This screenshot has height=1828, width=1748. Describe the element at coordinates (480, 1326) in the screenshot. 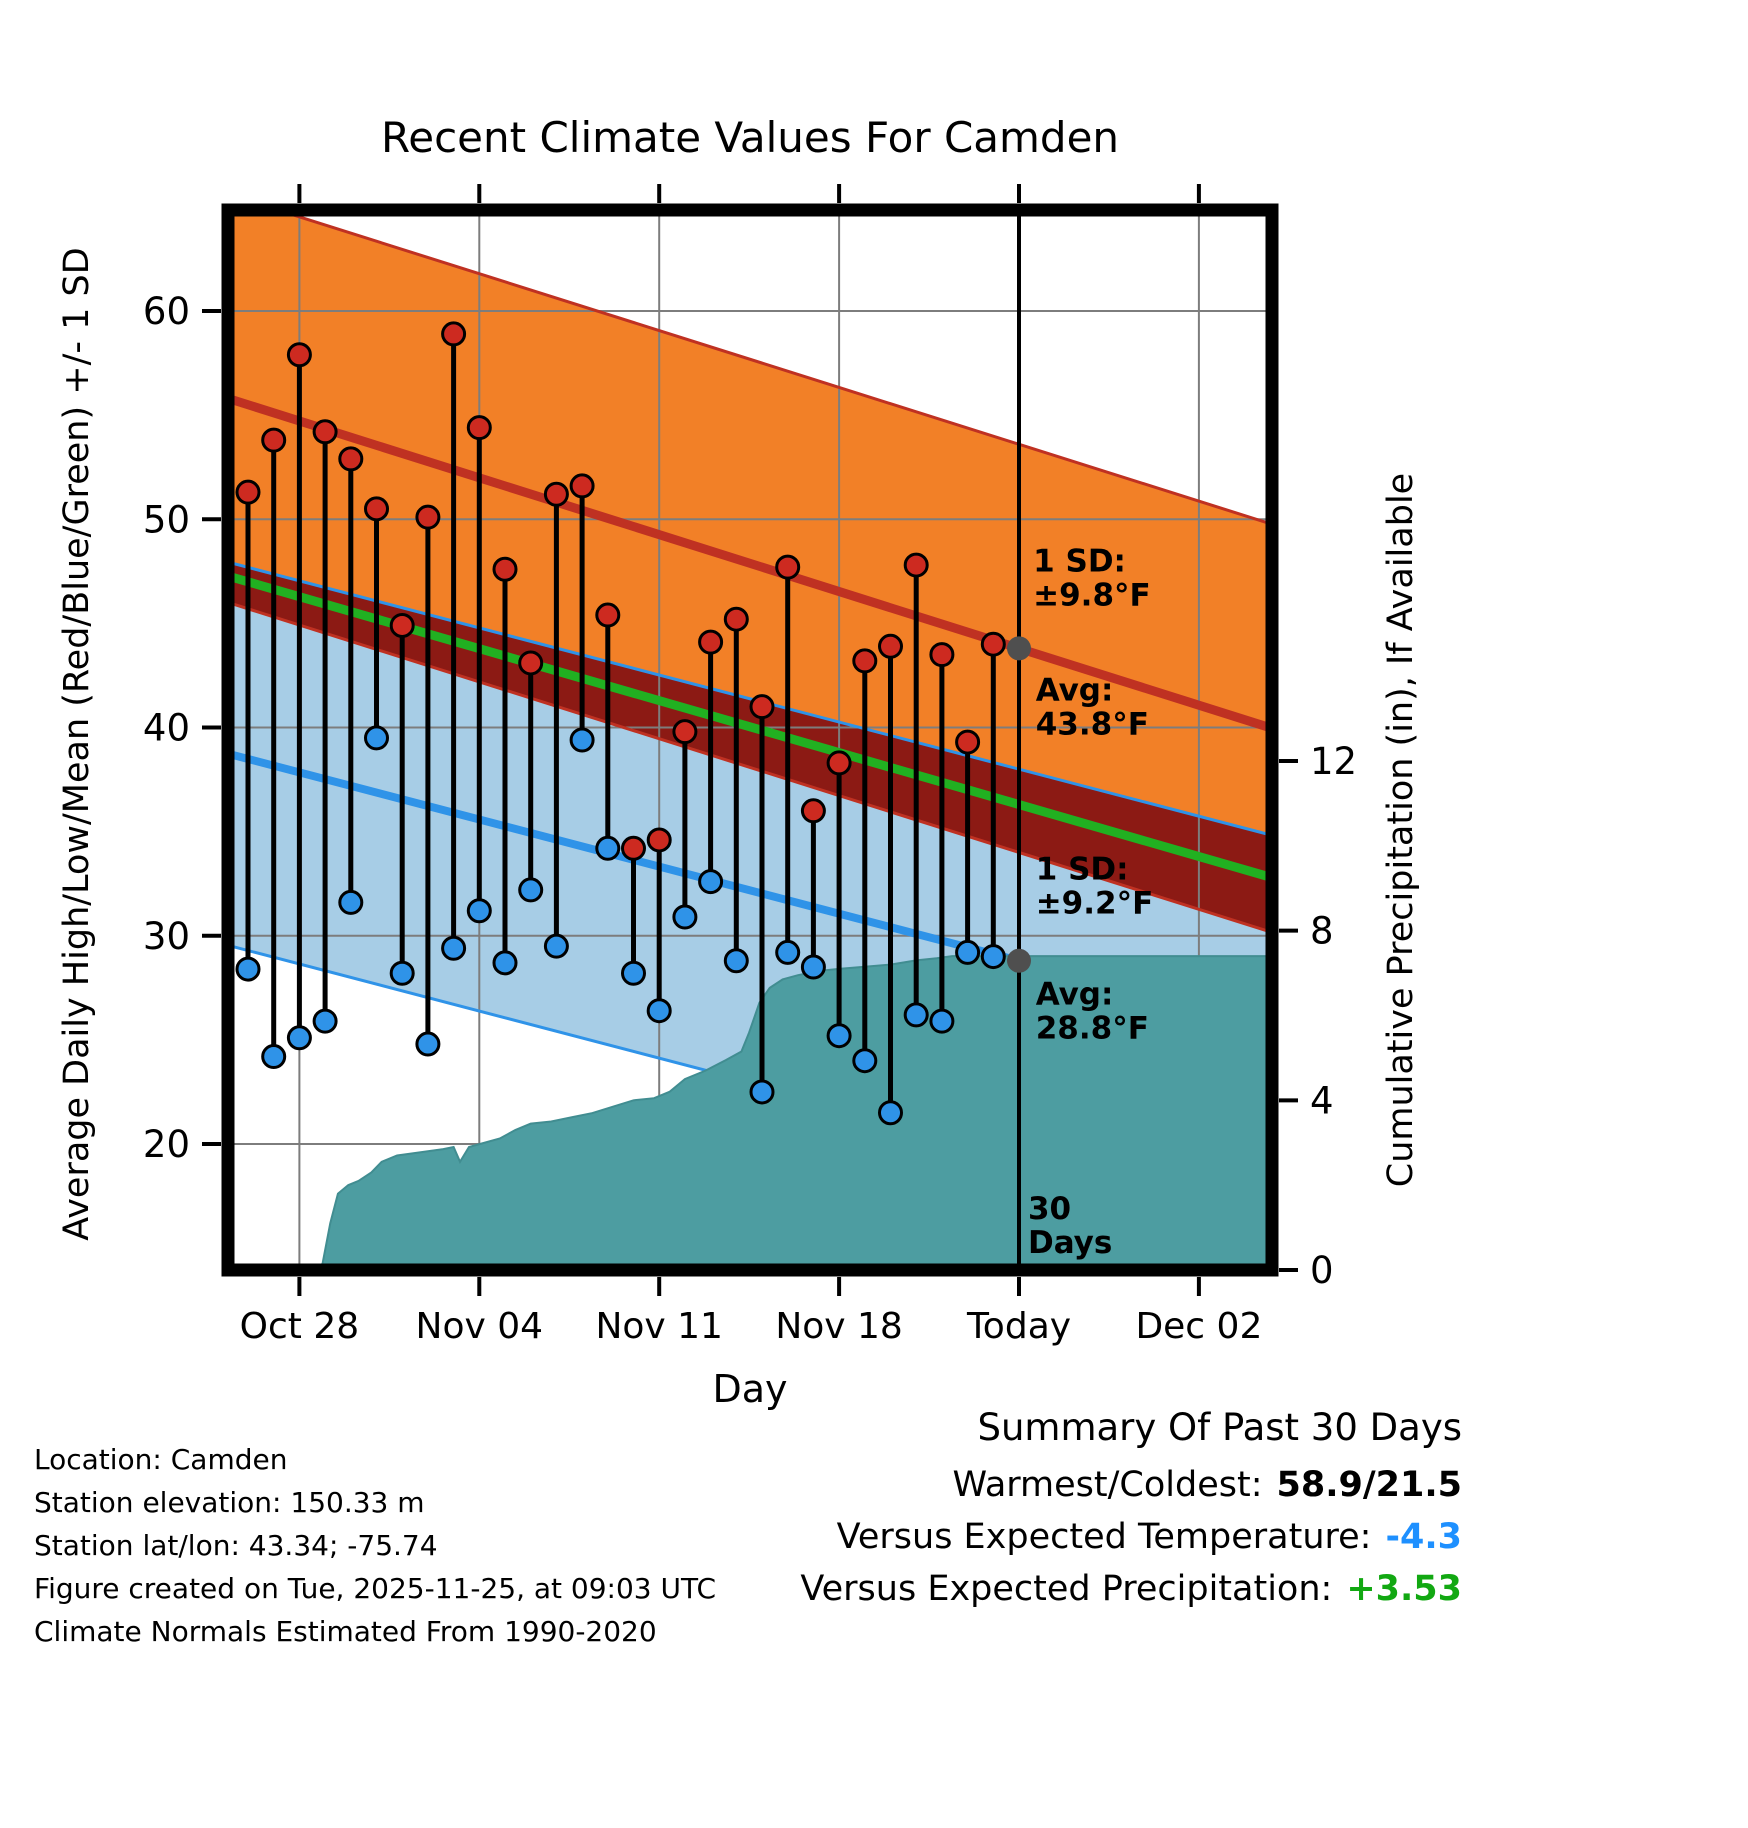

I see `x-tick-label: Nov 04` at that location.